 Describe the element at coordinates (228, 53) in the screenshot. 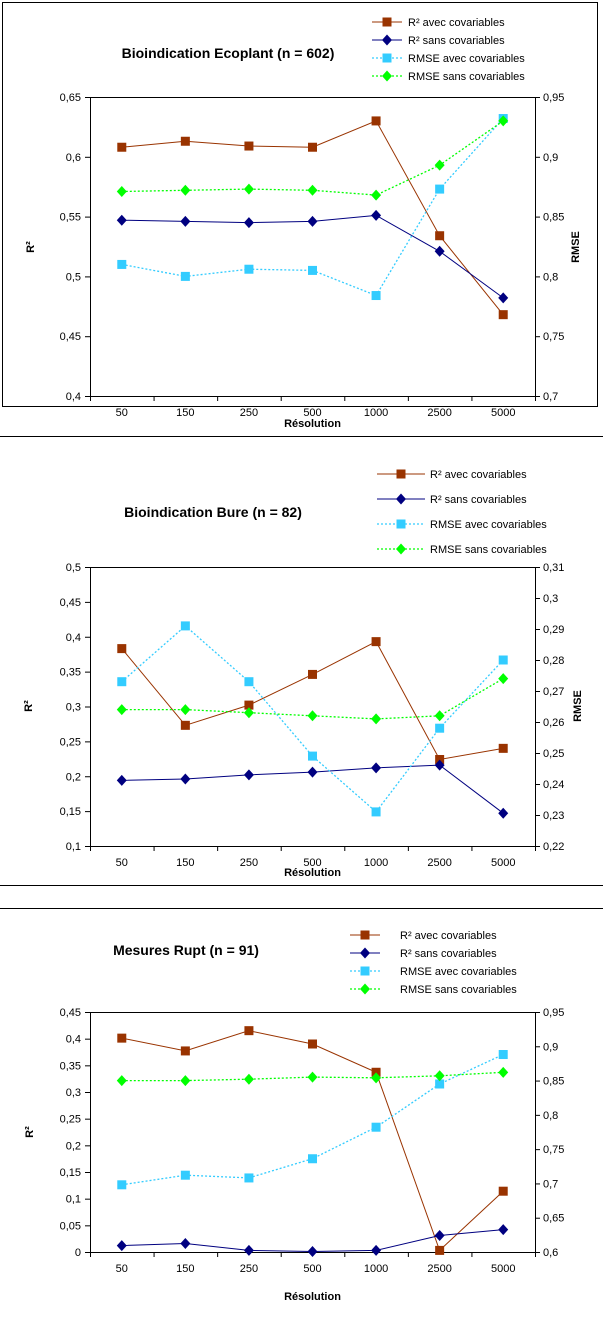

I see `chart-1-title: Bioindication Ecoplant (n = 602)` at that location.